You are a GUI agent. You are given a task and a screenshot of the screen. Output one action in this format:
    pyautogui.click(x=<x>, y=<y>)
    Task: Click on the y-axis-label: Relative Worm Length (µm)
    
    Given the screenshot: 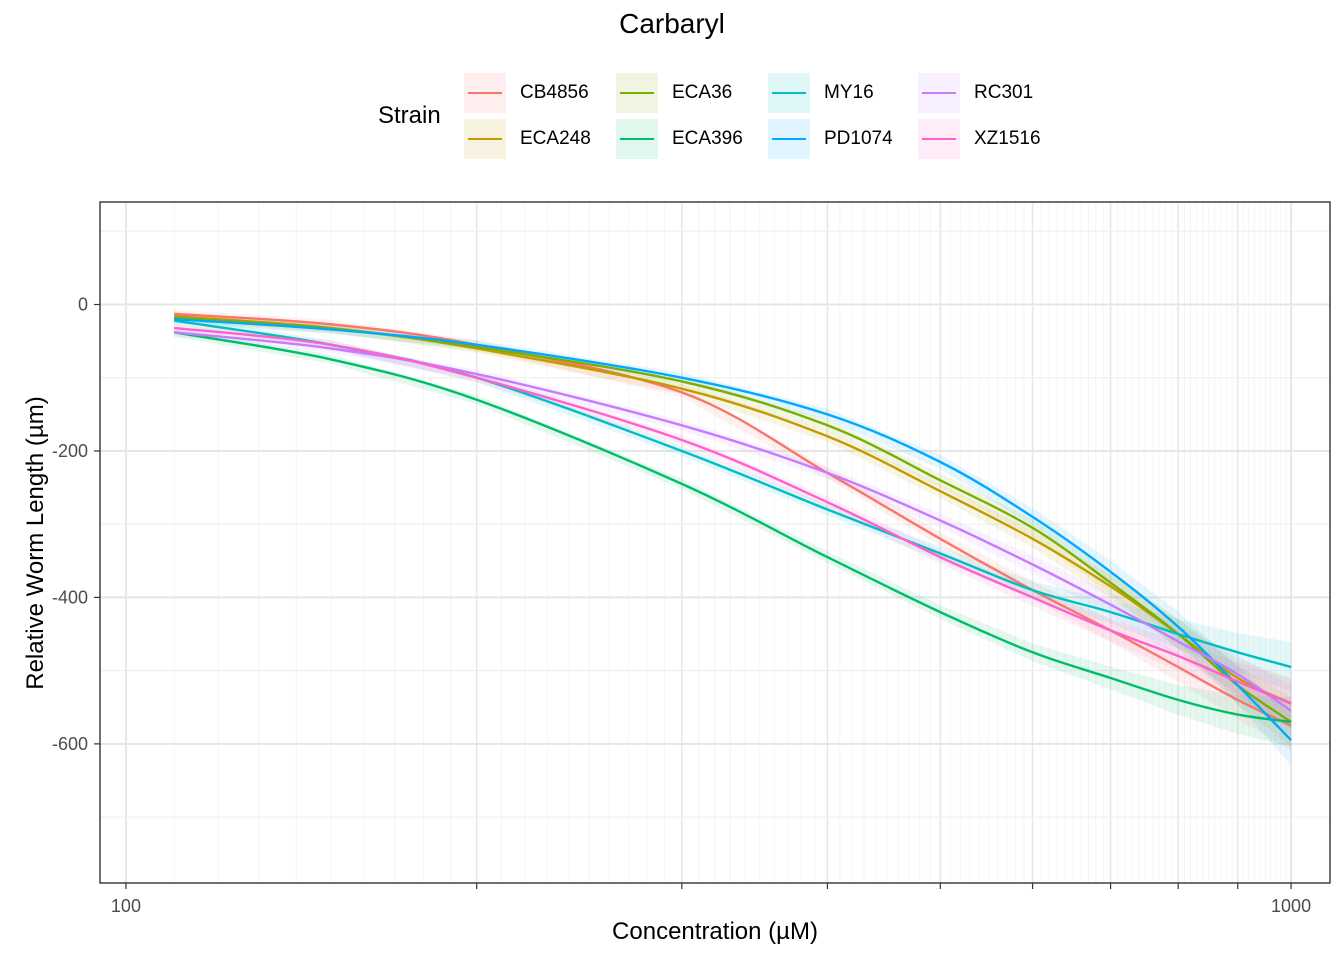 What is the action you would take?
    pyautogui.click(x=35, y=543)
    